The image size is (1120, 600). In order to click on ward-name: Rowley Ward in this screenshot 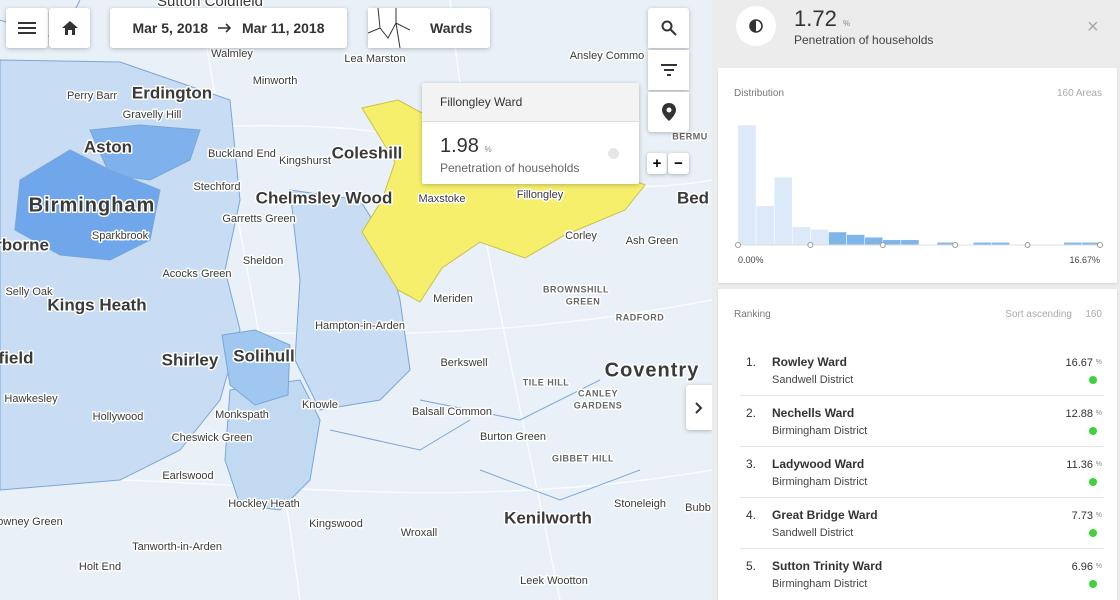, I will do `click(809, 362)`.